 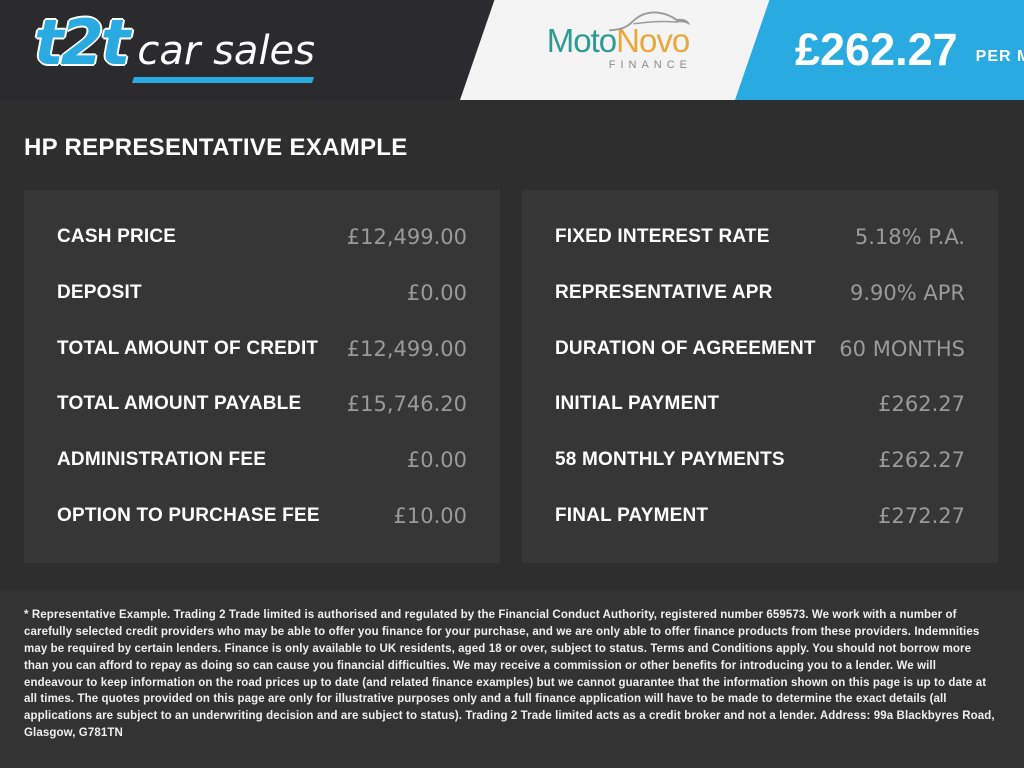 What do you see at coordinates (760, 404) in the screenshot?
I see `finance-row-initial-payment: INITIAL PAYMENT £262.27` at bounding box center [760, 404].